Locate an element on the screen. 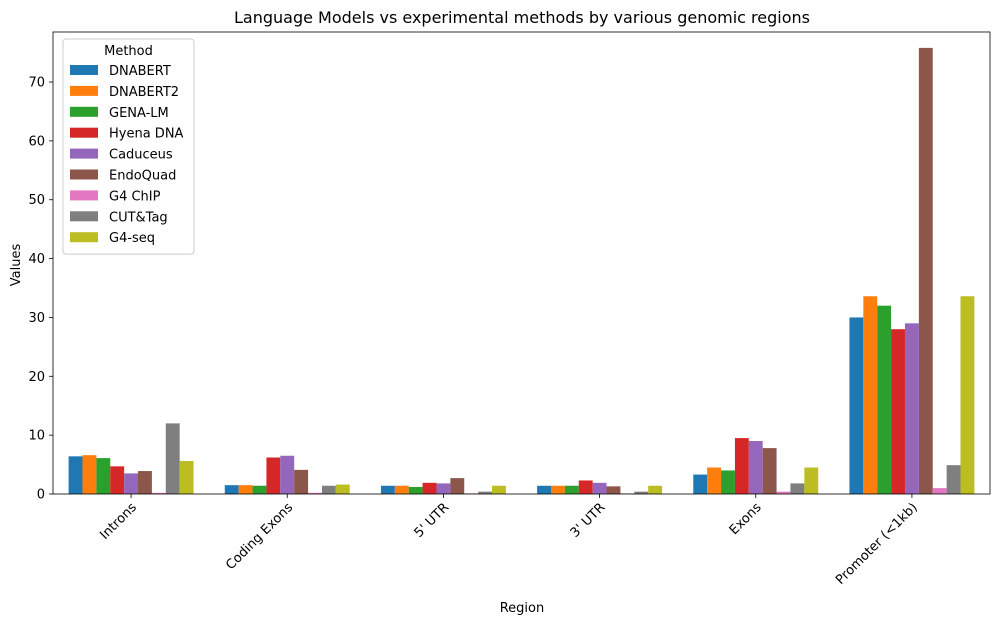  legend-entry: Hyena DNA is located at coordinates (146, 134).